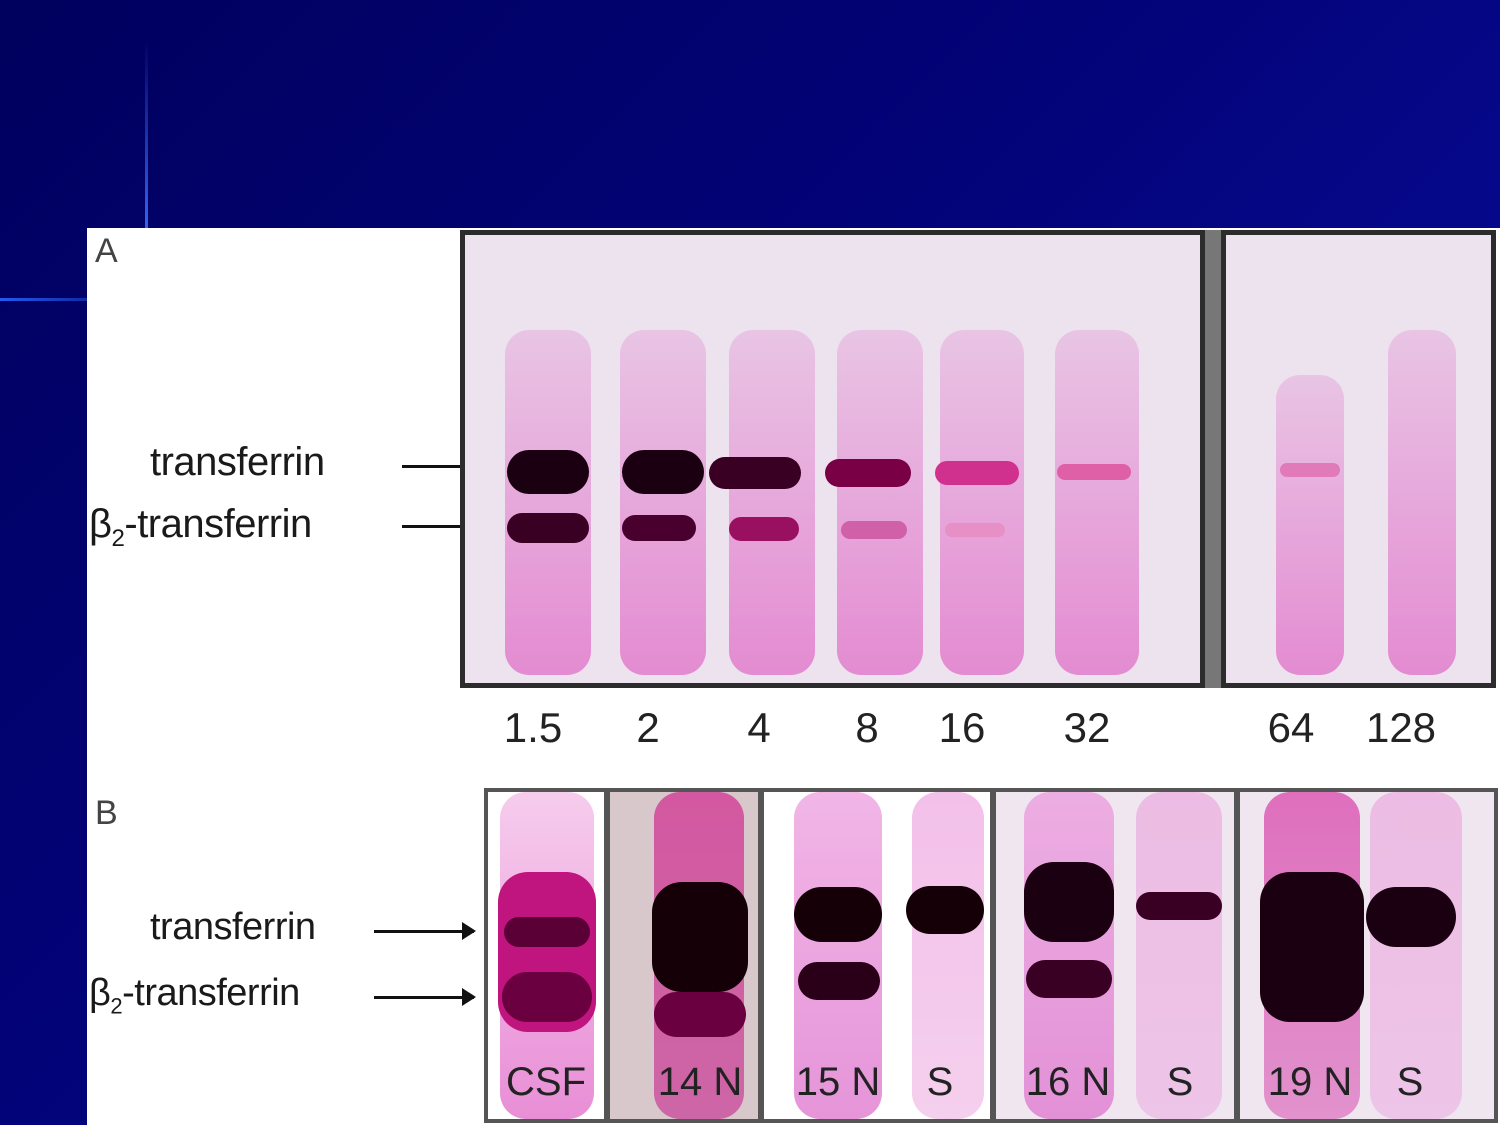  Describe the element at coordinates (546, 955) in the screenshot. I see `panel-b-box-csf: CSF` at that location.